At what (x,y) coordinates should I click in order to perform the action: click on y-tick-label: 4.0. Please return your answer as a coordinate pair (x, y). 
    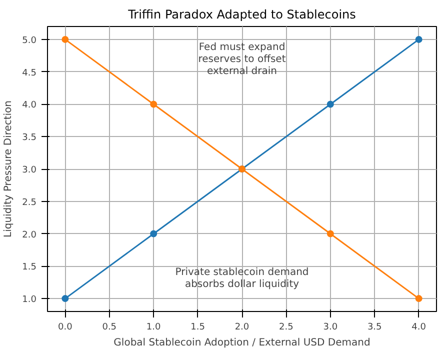
    Looking at the image, I should click on (29, 105).